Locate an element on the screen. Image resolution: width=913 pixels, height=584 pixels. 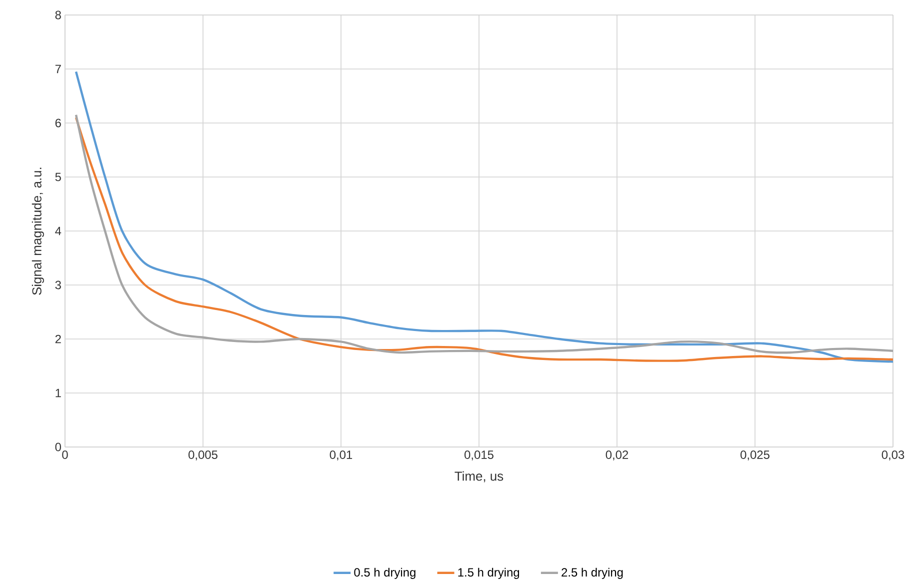
x-tick-label: 0,01 is located at coordinates (341, 455).